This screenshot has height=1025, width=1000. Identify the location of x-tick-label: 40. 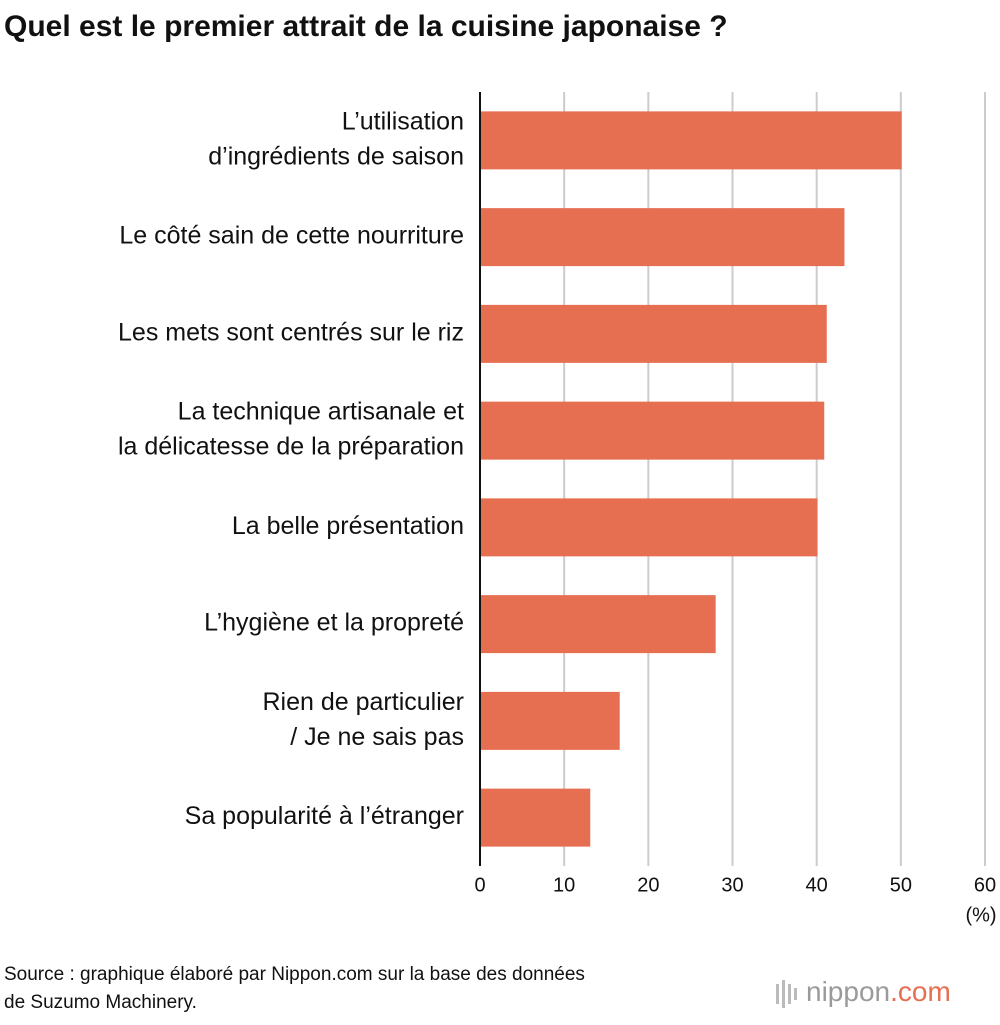
(817, 885).